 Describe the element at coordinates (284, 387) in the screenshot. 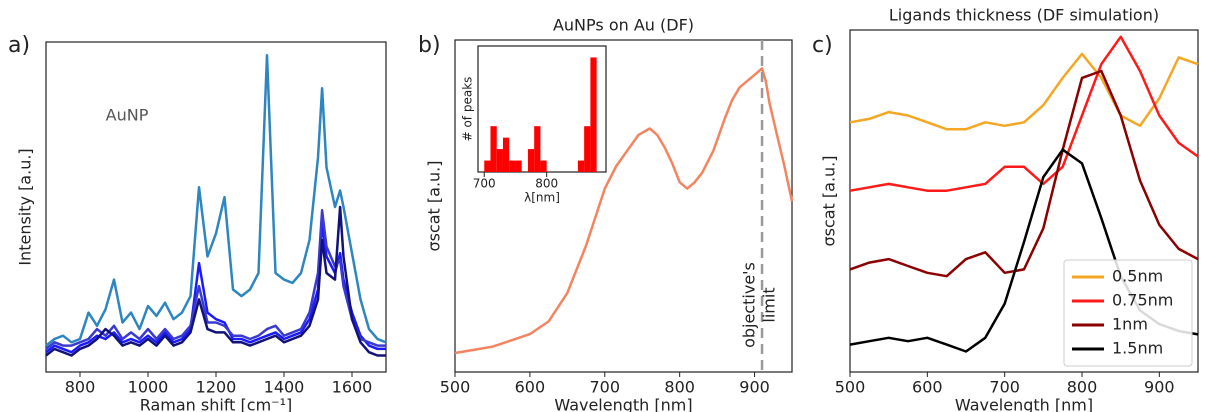

I see `x-tick-label: 1400` at that location.